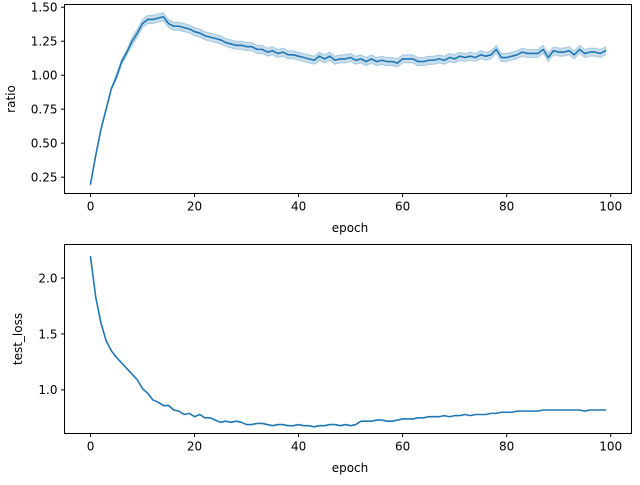  Describe the element at coordinates (298, 447) in the screenshot. I see `test-loss-x-tick-label: 40` at that location.